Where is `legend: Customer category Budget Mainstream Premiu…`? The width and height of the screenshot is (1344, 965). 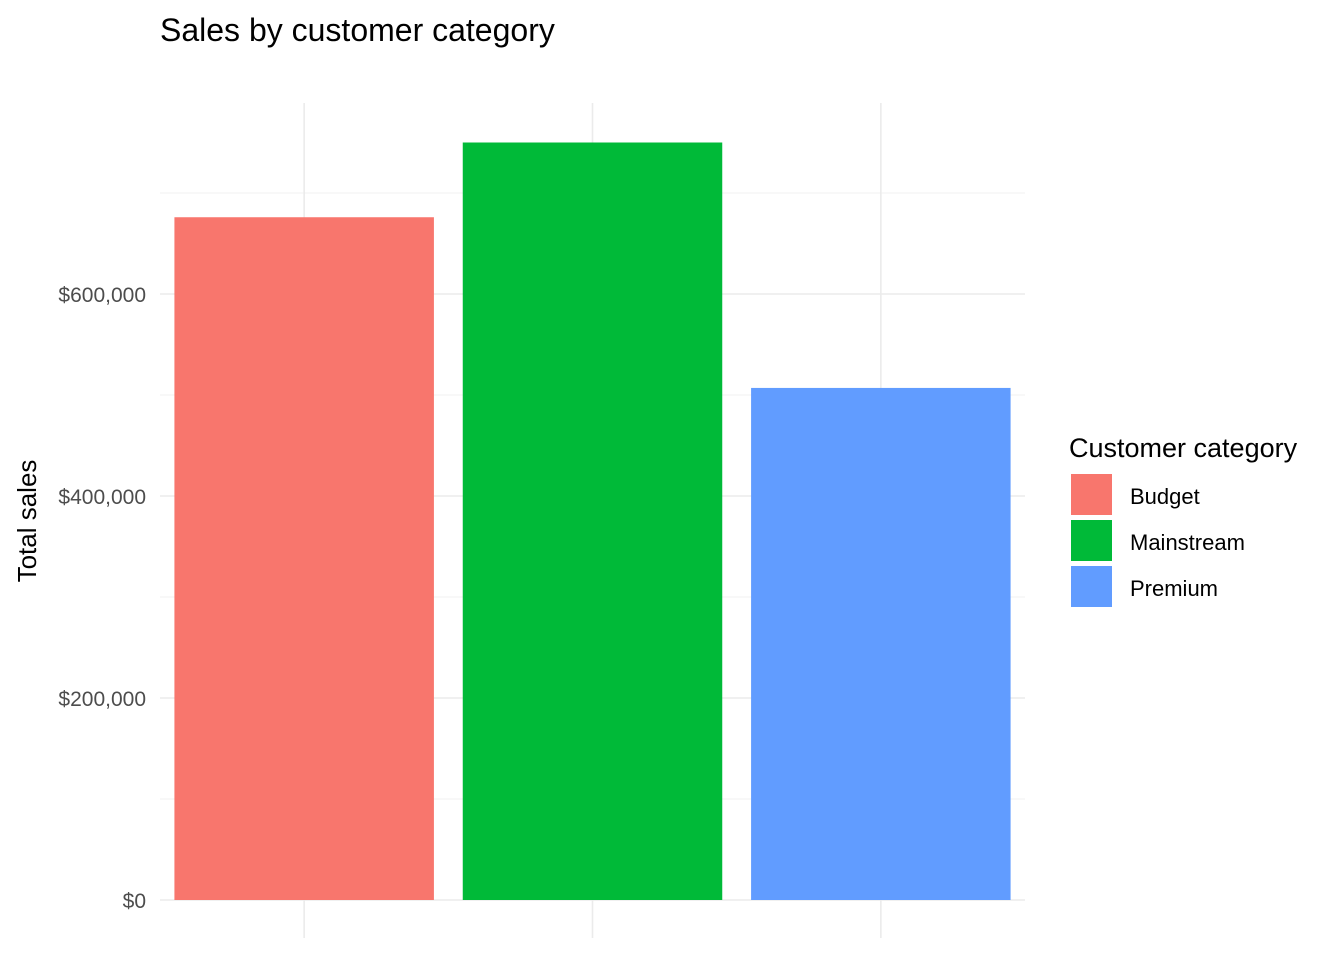
legend: Customer category Budget Mainstream Premiu… is located at coordinates (1183, 520).